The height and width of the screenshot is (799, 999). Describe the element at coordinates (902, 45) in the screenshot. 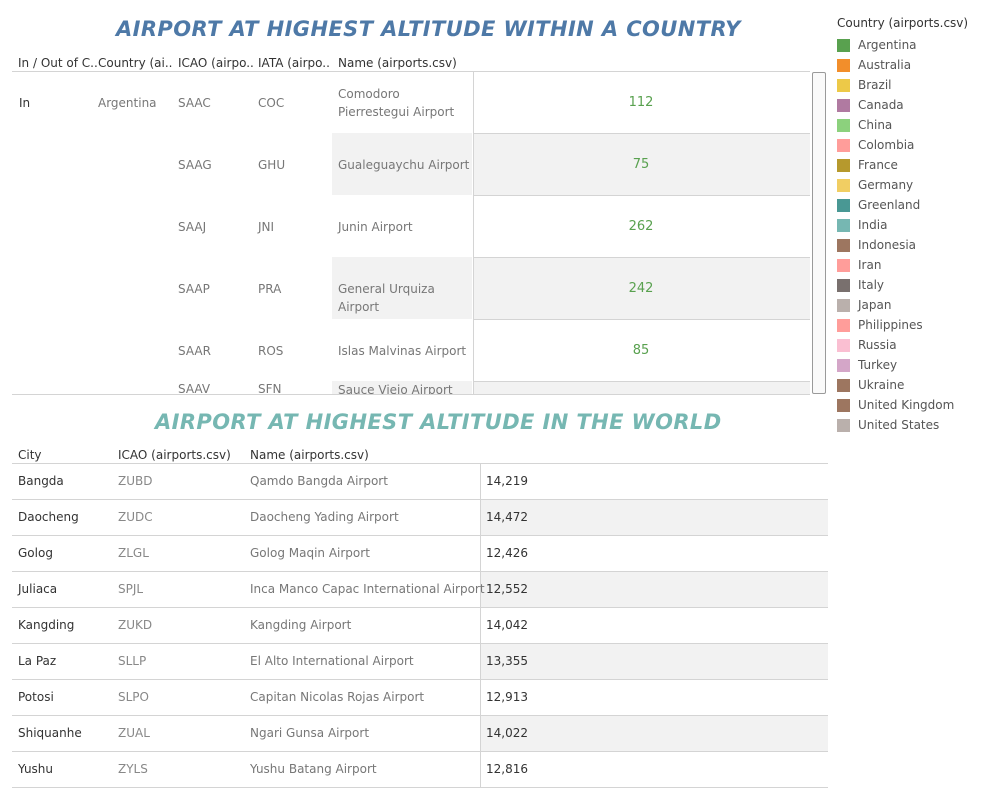

I see `legend-item: Argentina` at that location.